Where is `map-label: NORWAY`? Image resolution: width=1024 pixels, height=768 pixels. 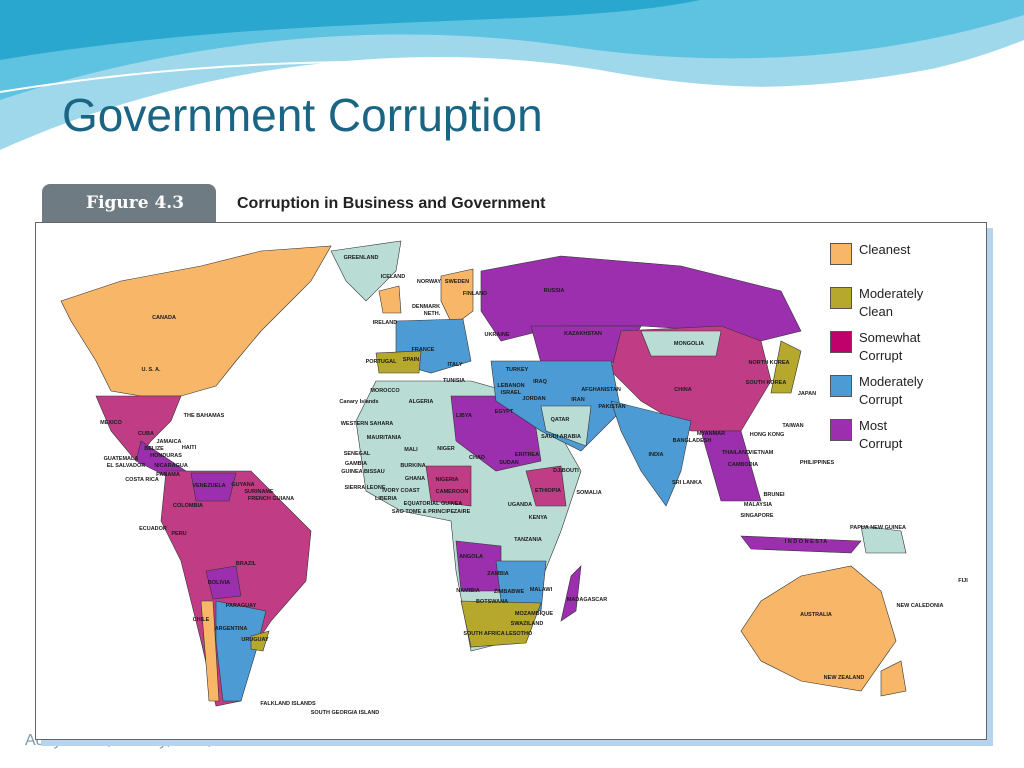 map-label: NORWAY is located at coordinates (429, 282).